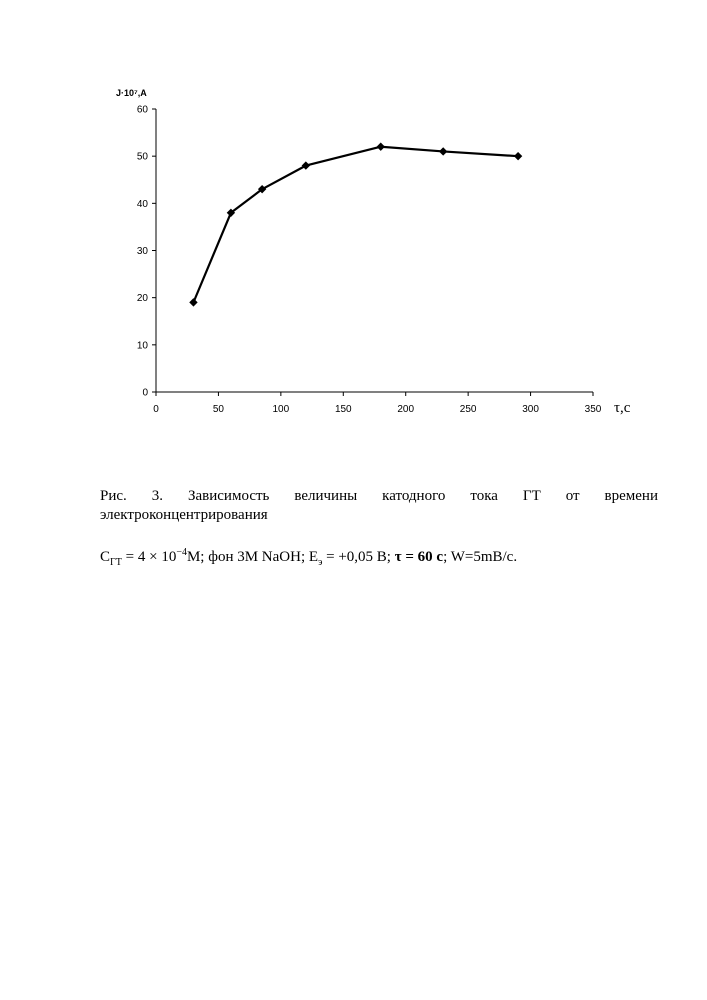 The image size is (707, 1000). Describe the element at coordinates (116, 562) in the screenshot. I see `concentration-subscript: ГТ` at that location.